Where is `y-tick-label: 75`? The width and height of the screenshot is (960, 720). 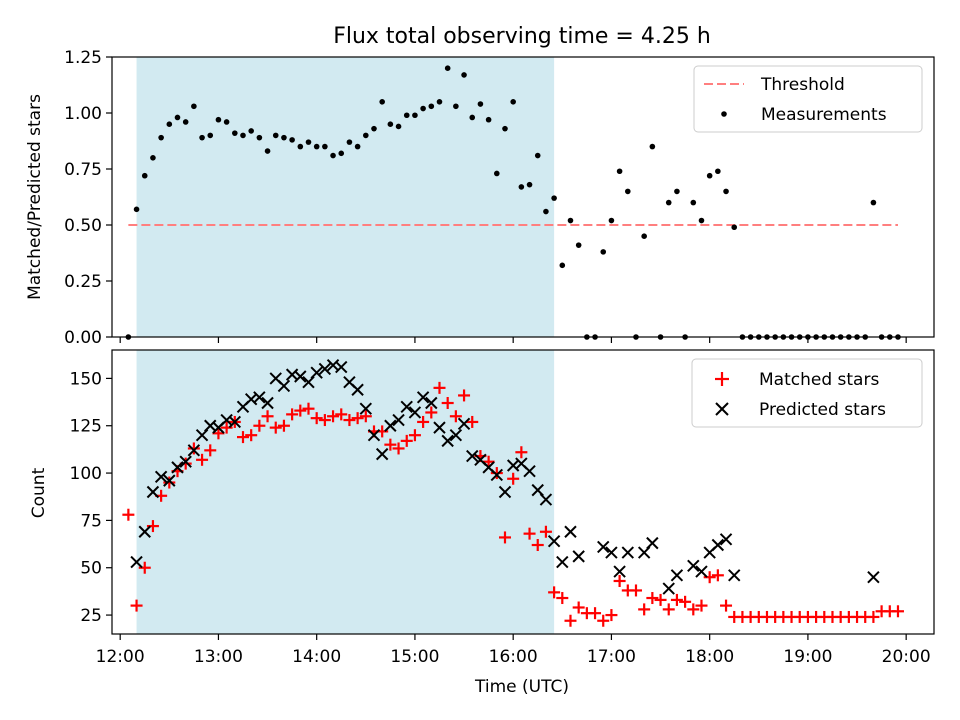 y-tick-label: 75 is located at coordinates (91, 521).